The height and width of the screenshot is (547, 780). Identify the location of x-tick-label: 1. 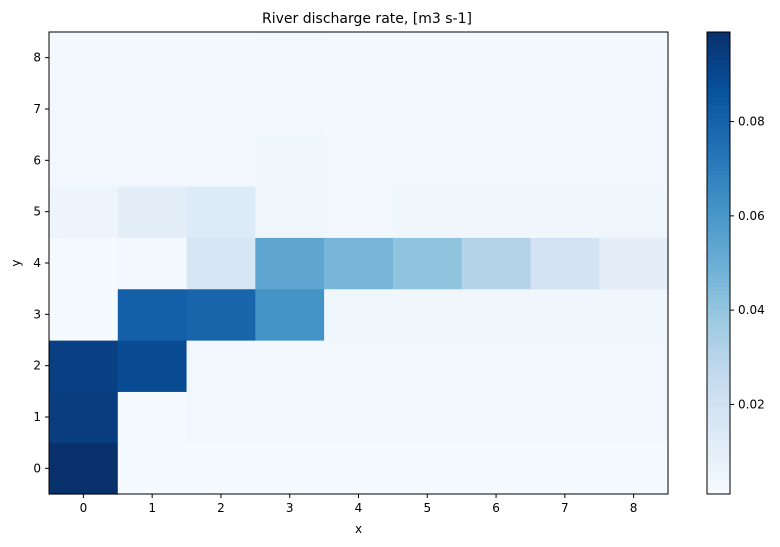
(152, 508).